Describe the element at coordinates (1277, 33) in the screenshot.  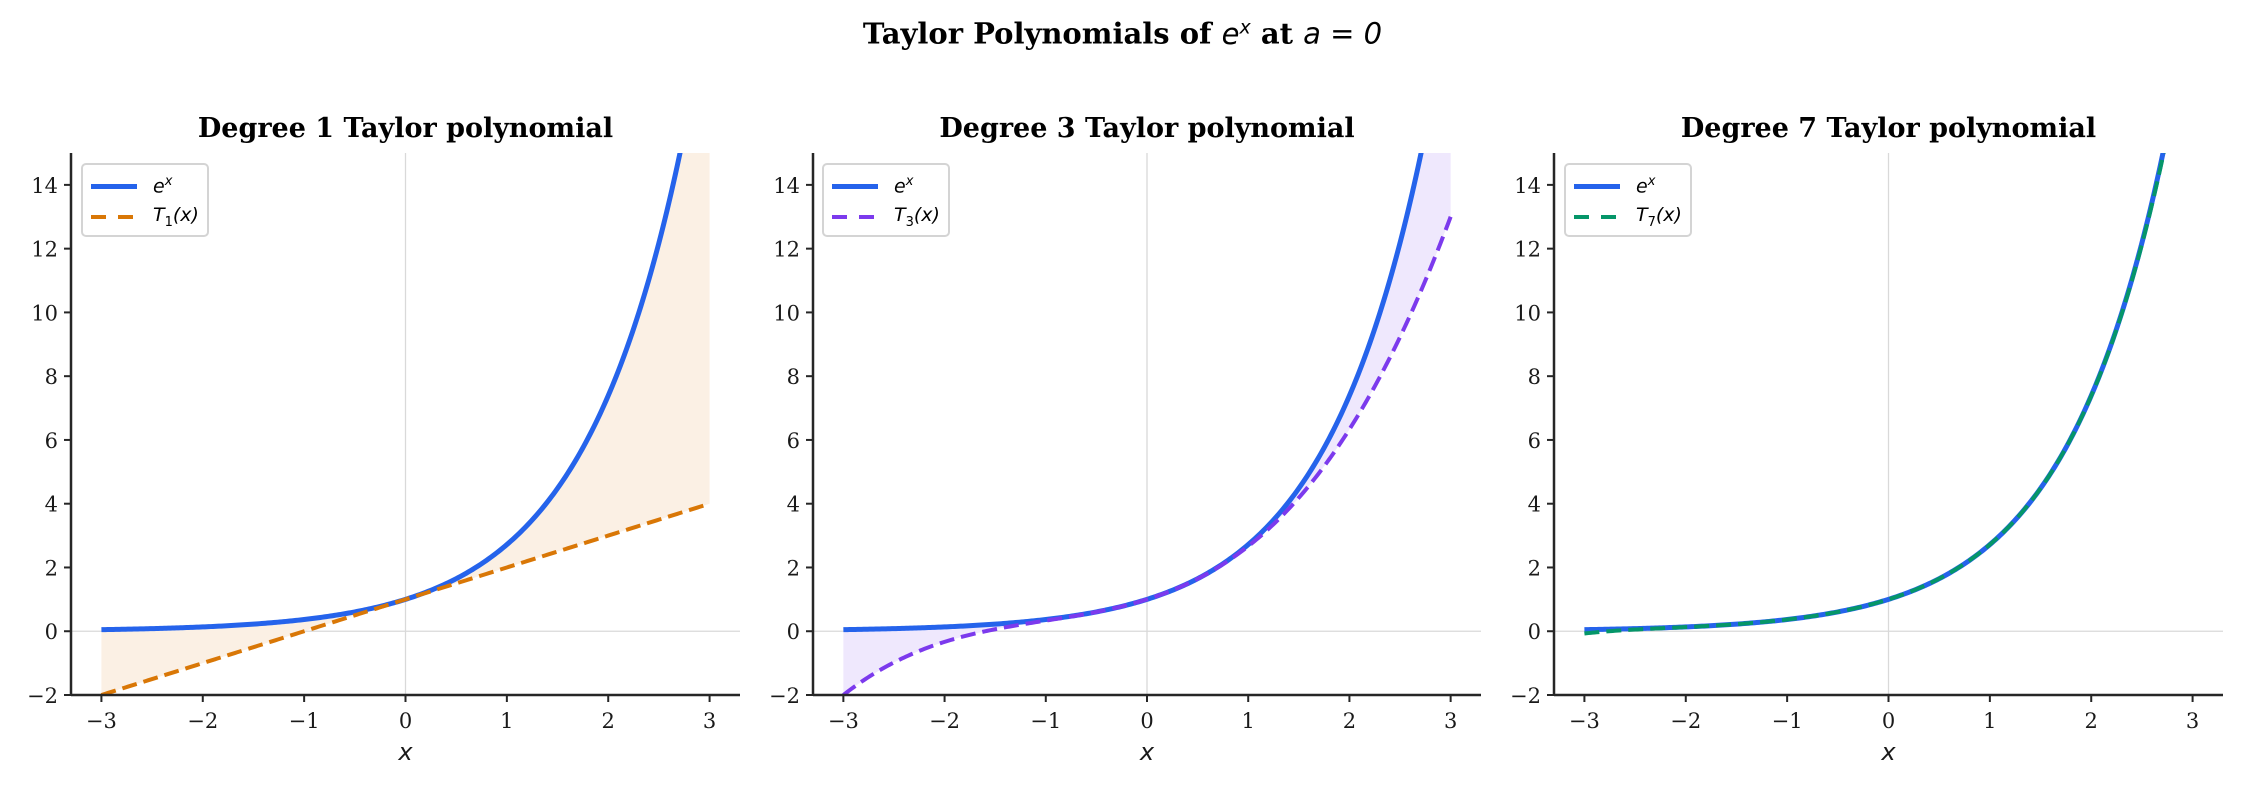
I see `figure-title-mid: at` at that location.